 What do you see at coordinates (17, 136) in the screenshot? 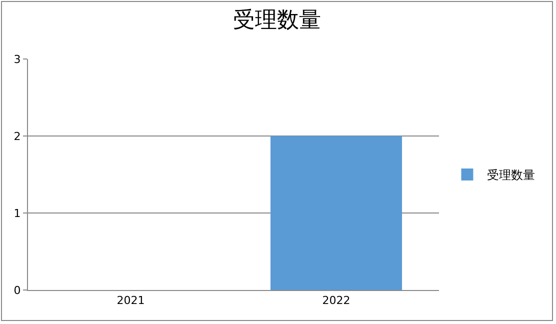
I see `y-tick-label: 2` at bounding box center [17, 136].